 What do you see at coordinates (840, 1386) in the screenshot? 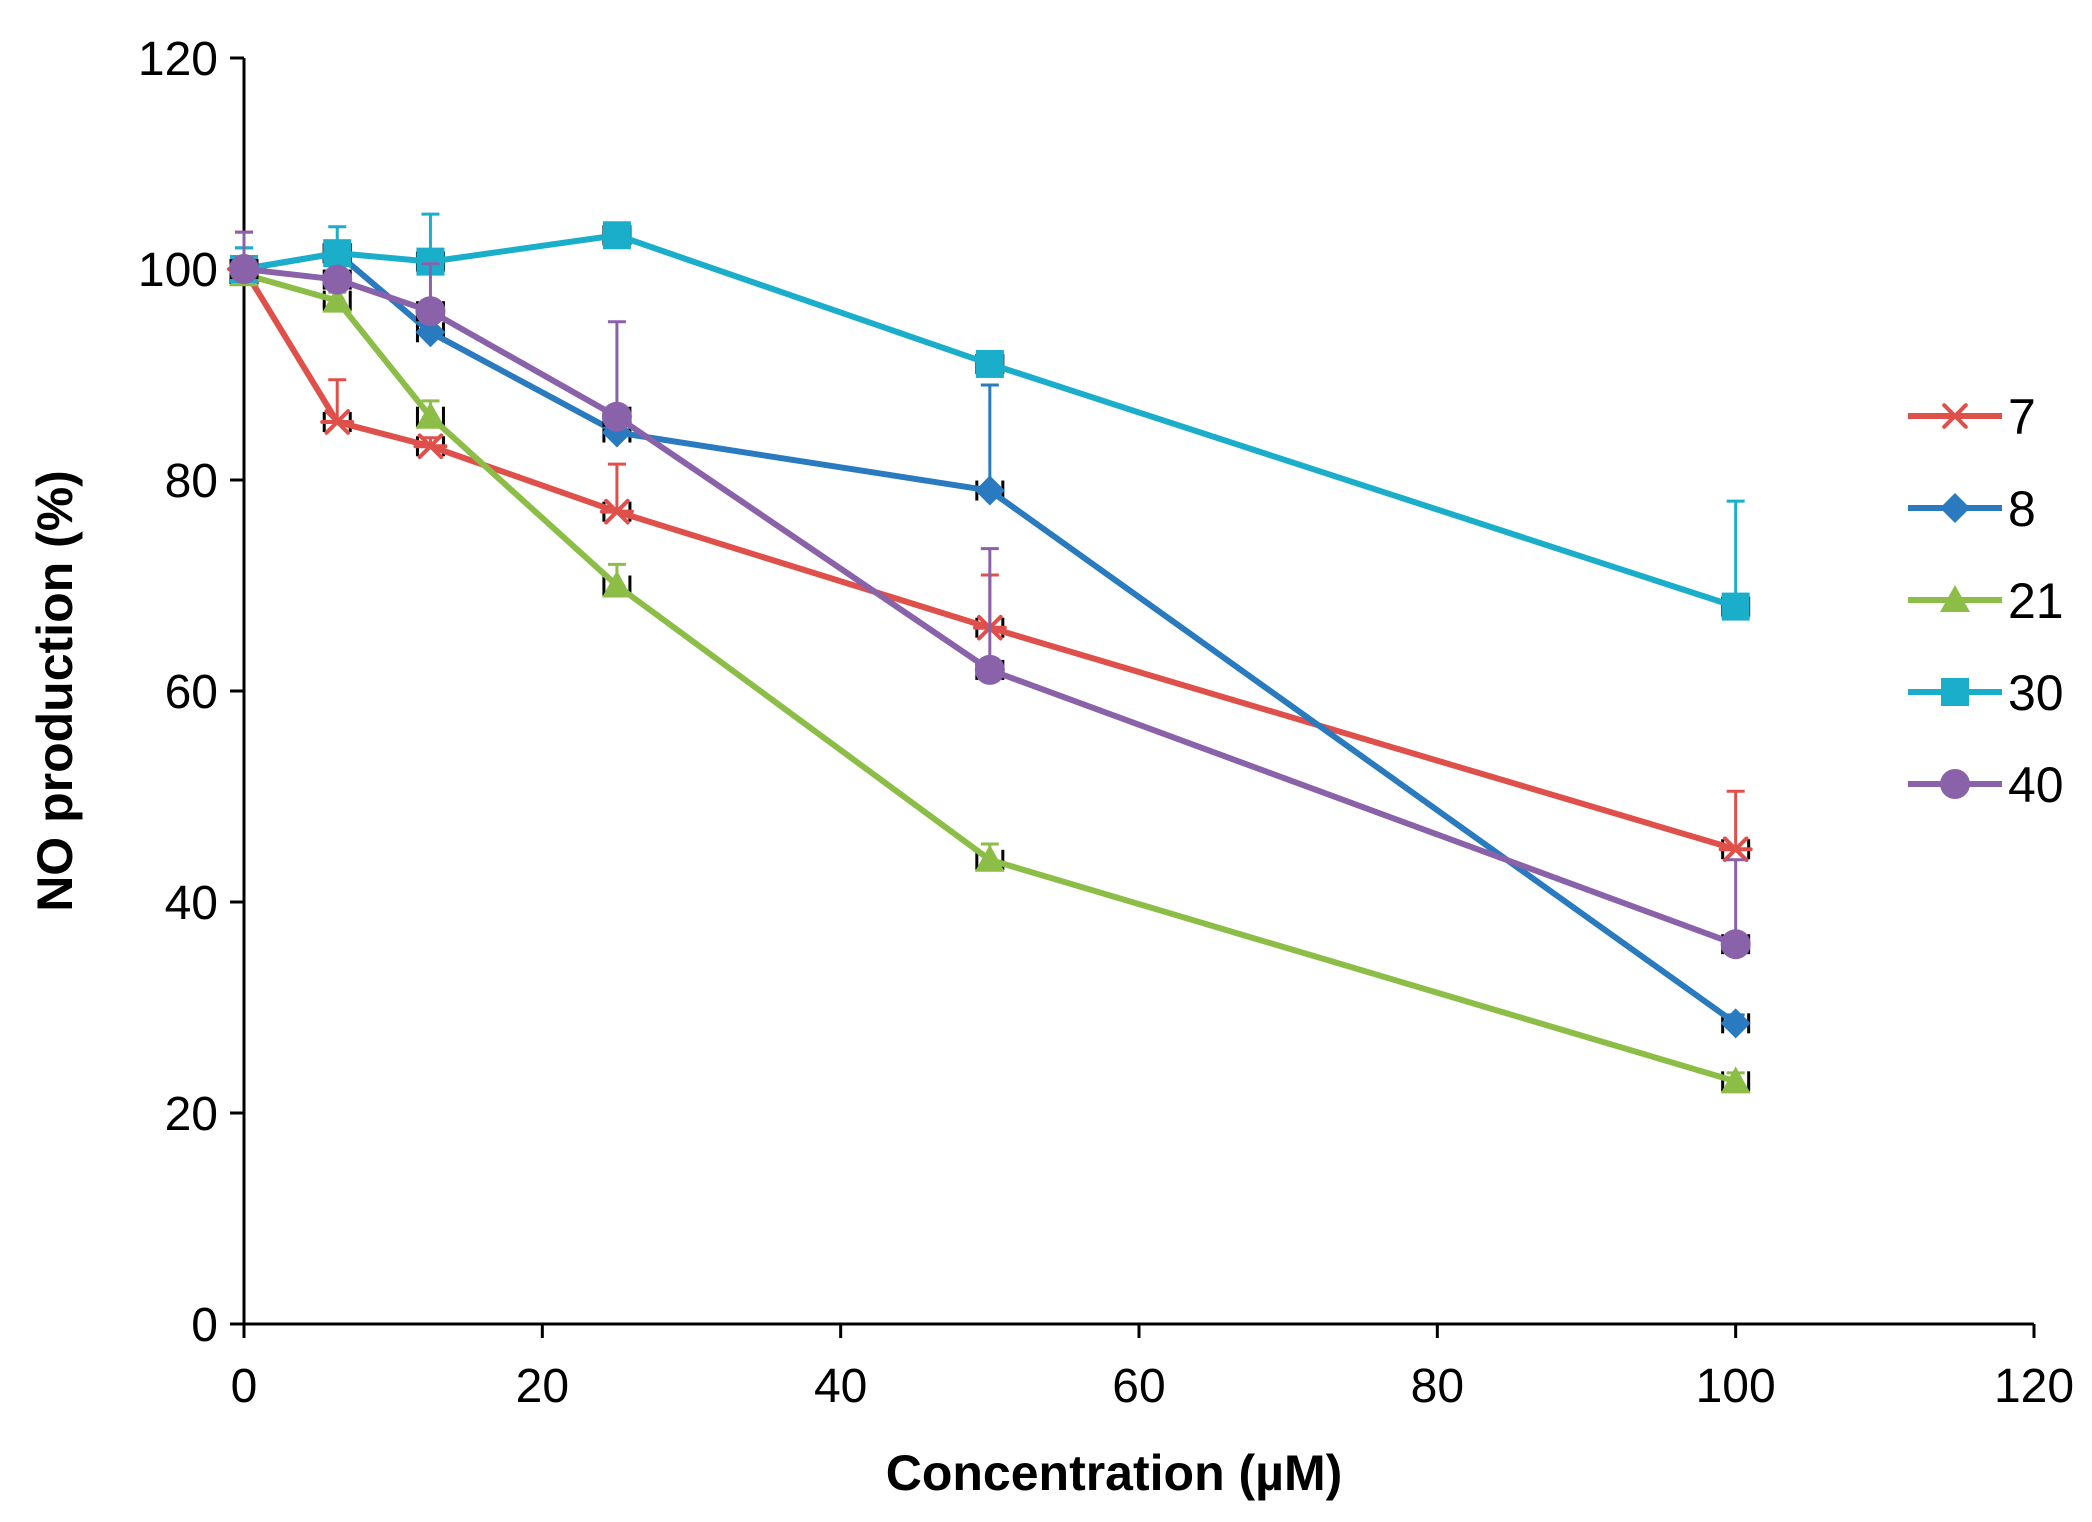
I see `x-tick-label: 40` at bounding box center [840, 1386].